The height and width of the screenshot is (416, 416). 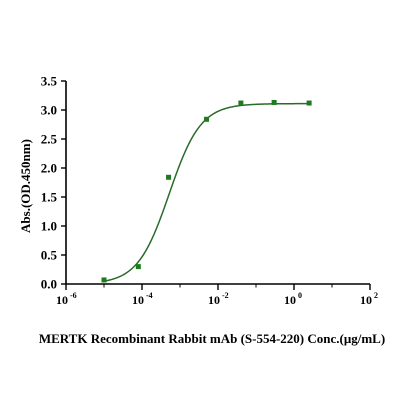 I want to click on x-tick-exponent: -2, so click(x=225, y=295).